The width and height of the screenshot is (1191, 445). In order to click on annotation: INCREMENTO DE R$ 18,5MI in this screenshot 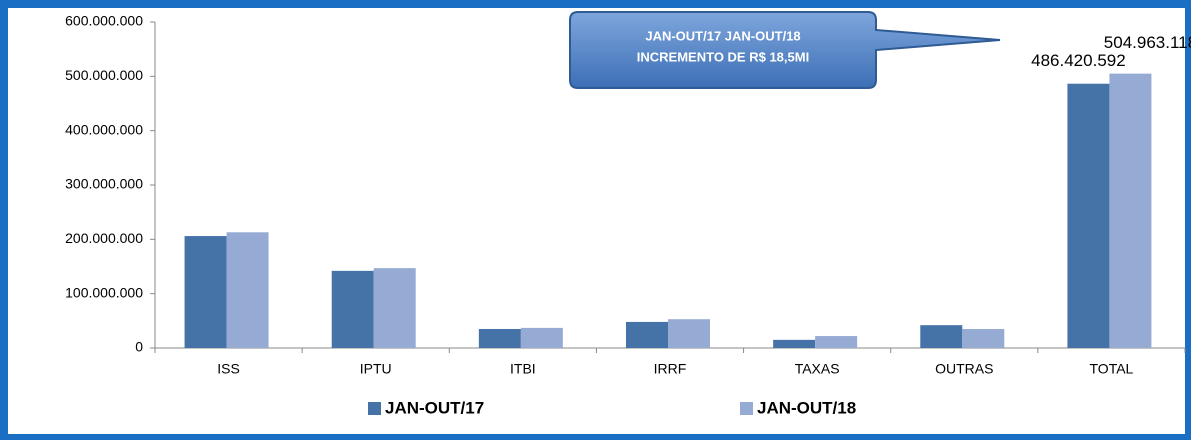, I will do `click(723, 56)`.